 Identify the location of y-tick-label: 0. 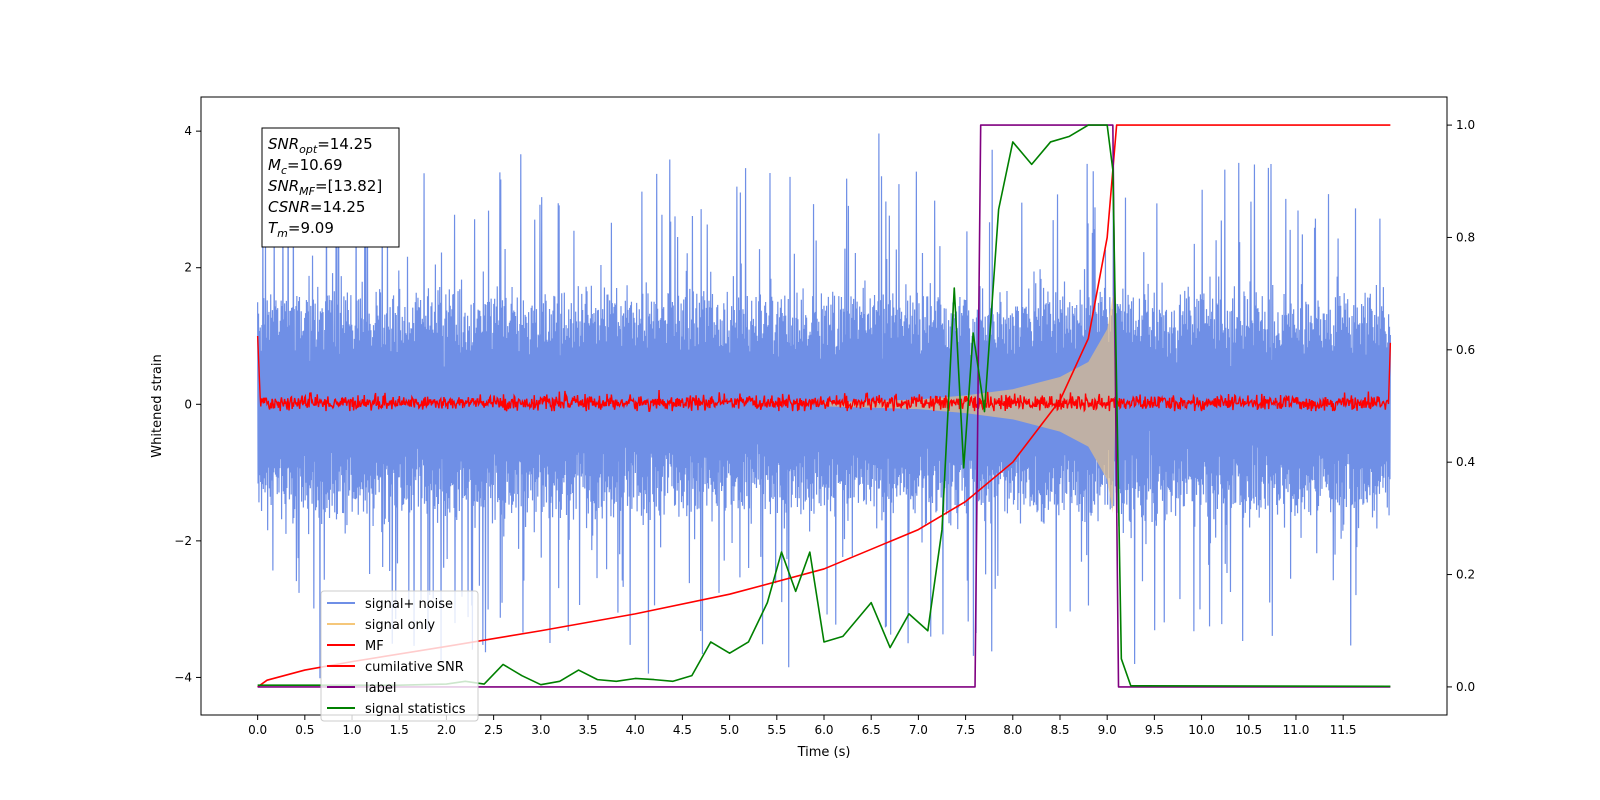
(188, 404).